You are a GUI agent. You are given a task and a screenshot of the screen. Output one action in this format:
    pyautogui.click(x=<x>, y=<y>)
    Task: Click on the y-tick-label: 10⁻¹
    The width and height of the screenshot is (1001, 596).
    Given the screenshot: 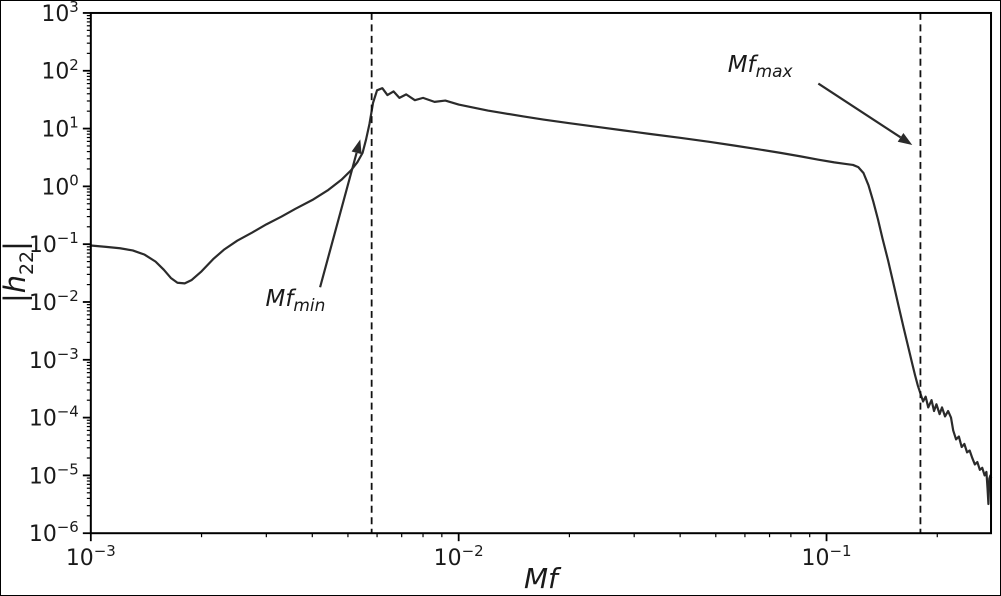 What is the action you would take?
    pyautogui.click(x=54, y=243)
    